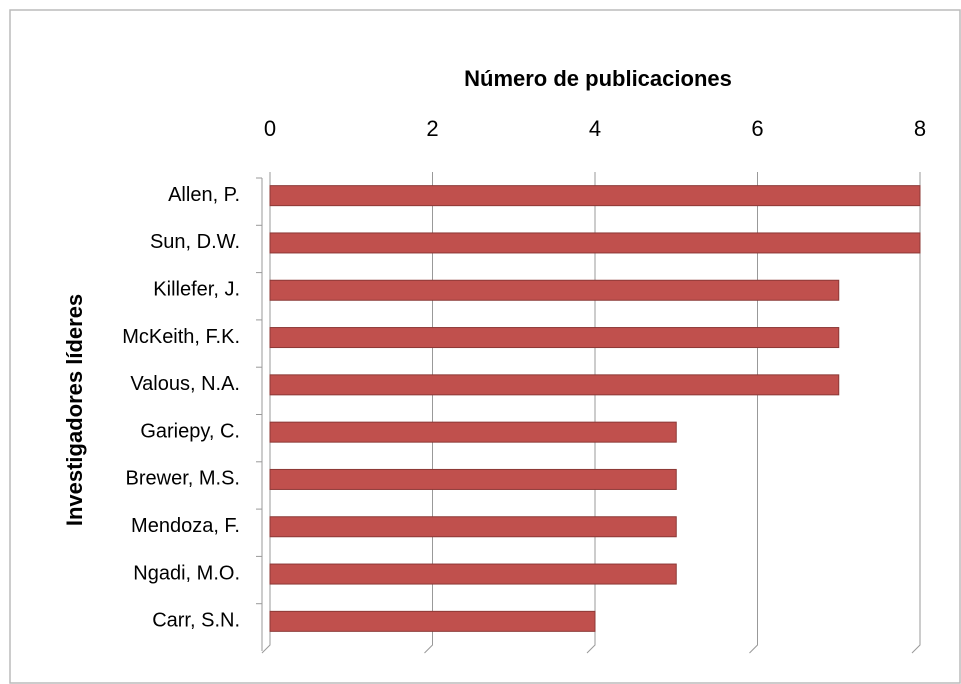  Describe the element at coordinates (181, 337) in the screenshot. I see `y-tick-label: McKeith, F.K.` at that location.